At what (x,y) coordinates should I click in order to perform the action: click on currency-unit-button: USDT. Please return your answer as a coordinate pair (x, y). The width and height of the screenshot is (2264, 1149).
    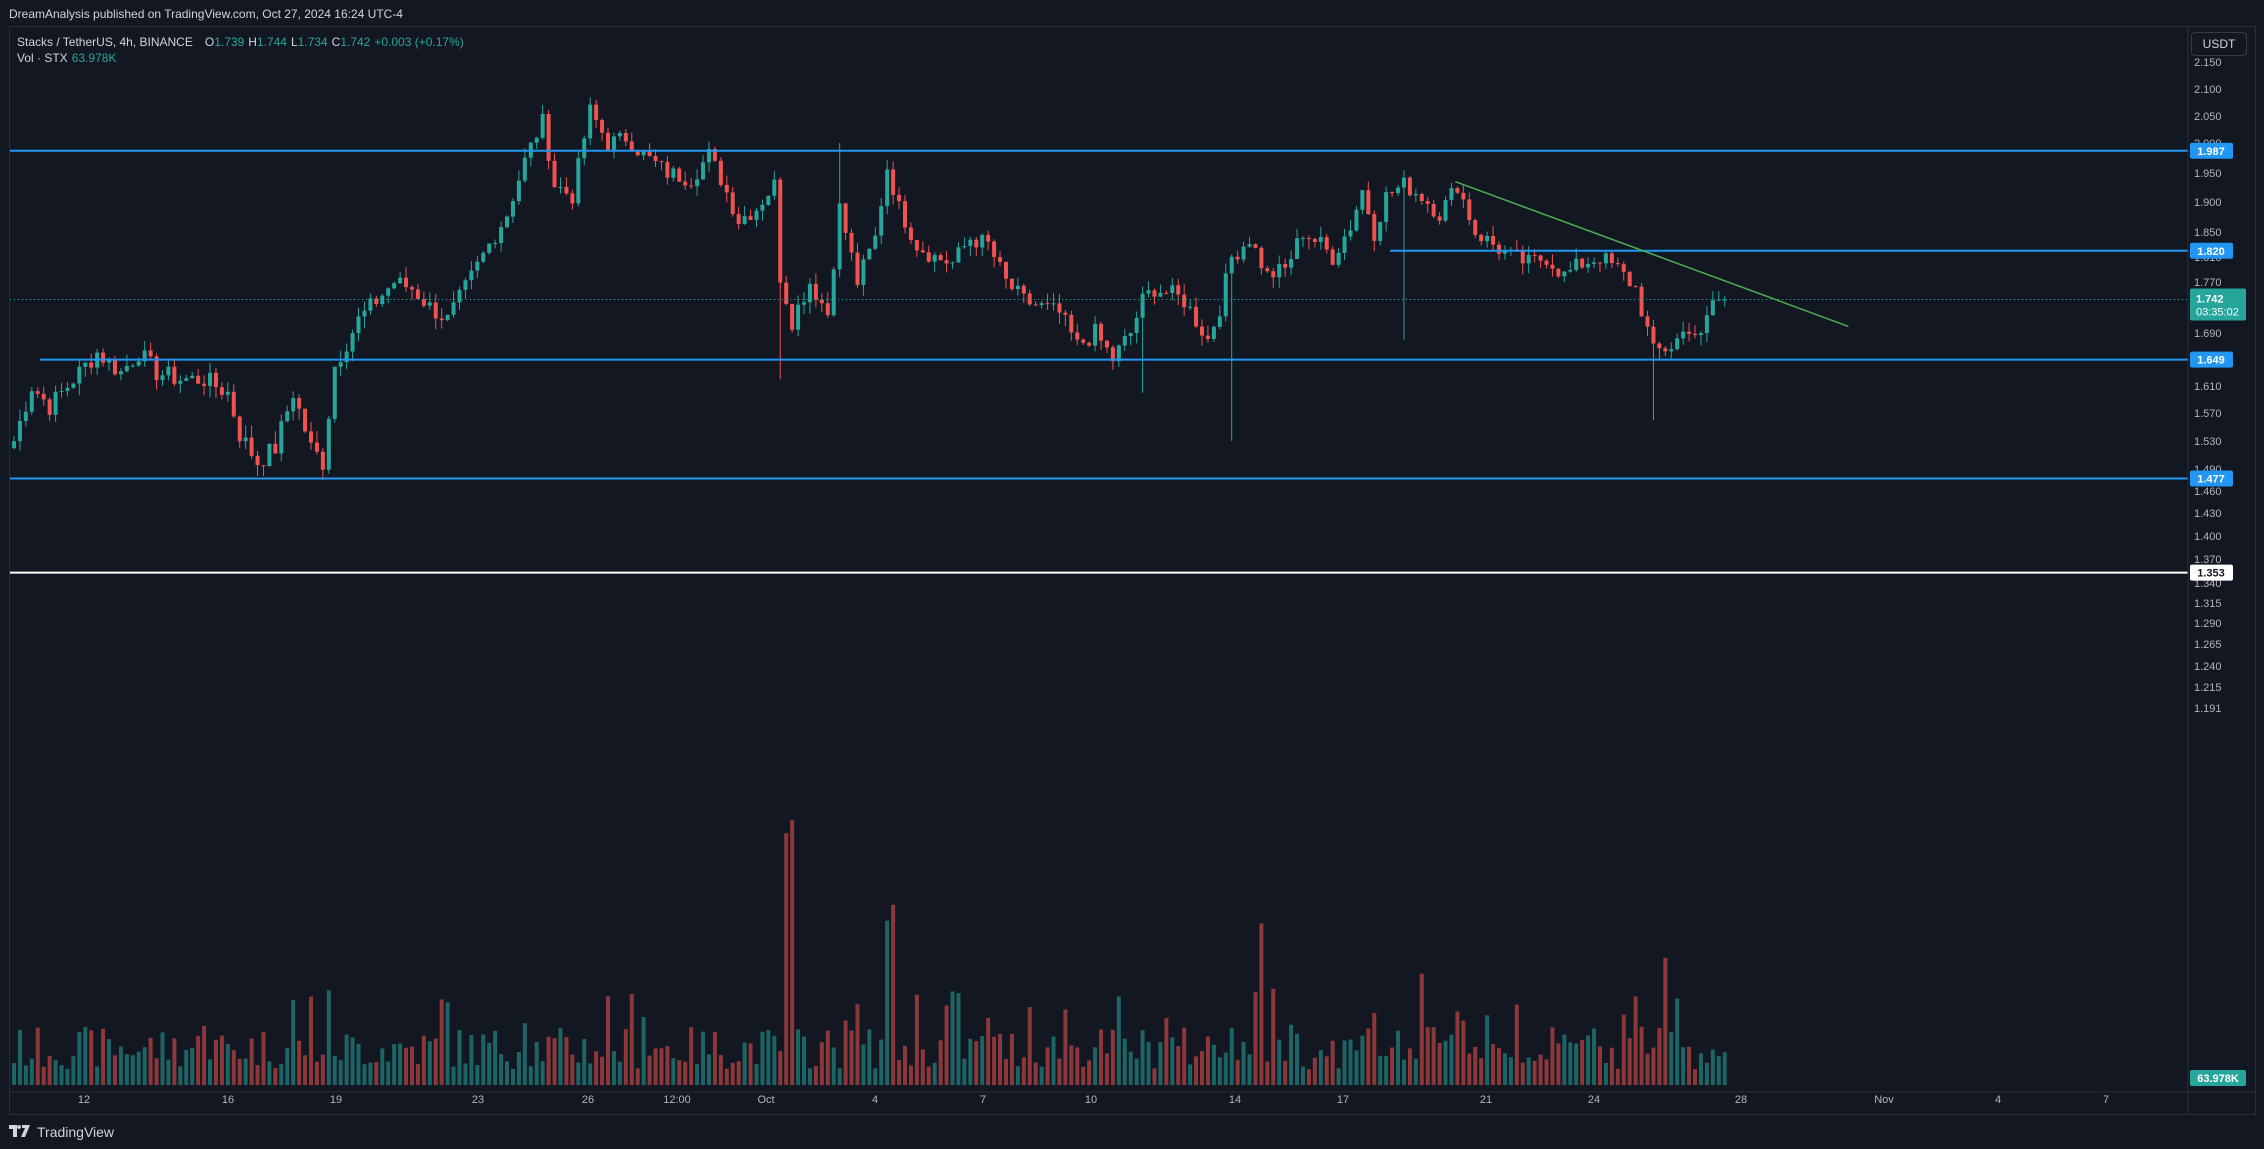
    Looking at the image, I should click on (2219, 44).